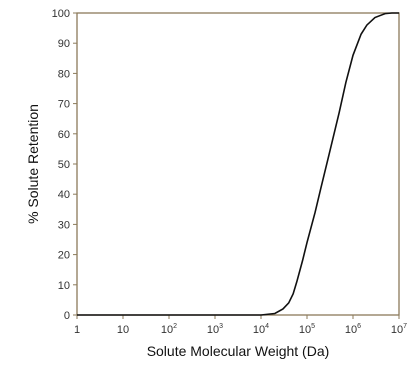  Describe the element at coordinates (77, 330) in the screenshot. I see `x-tick-label: 1` at that location.